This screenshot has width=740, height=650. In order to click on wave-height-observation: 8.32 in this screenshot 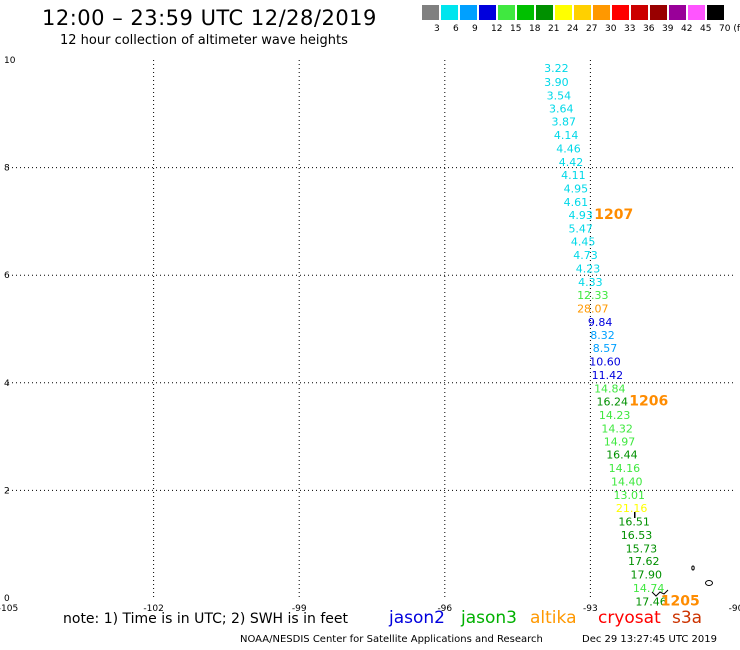, I will do `click(602, 335)`.